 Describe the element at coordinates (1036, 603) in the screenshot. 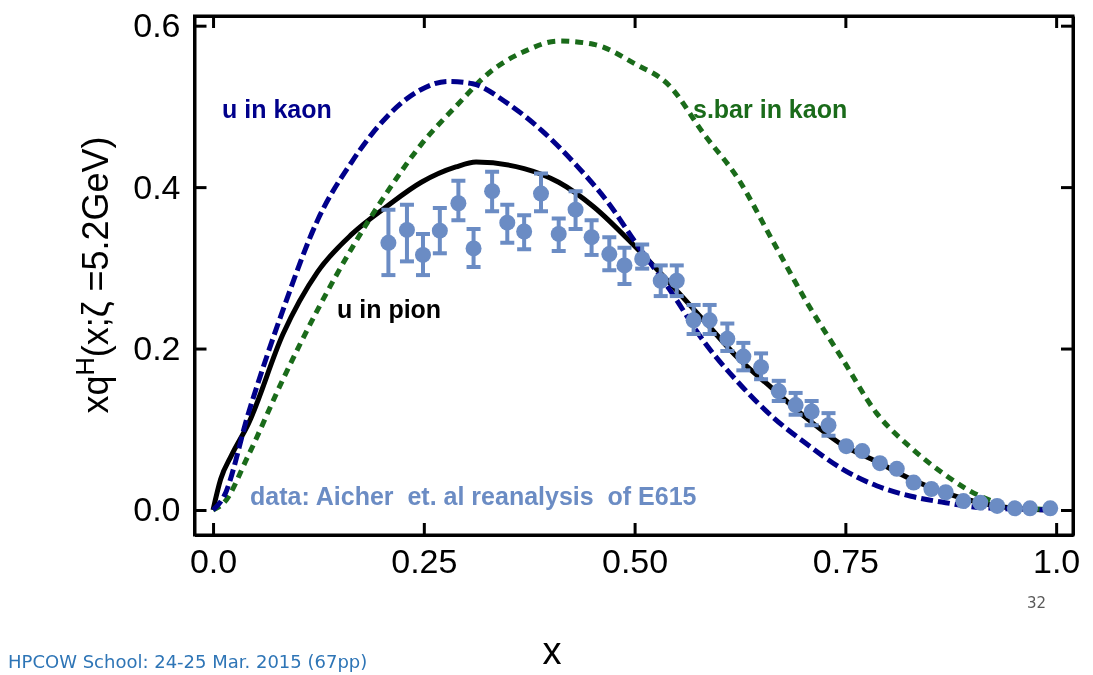

I see `text: 32` at that location.